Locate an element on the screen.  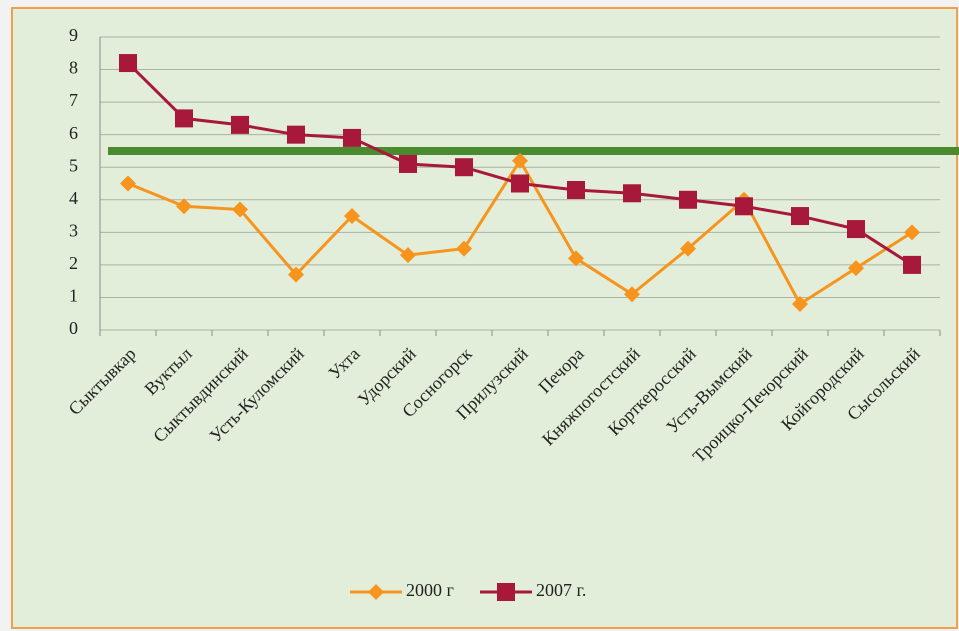
y-tick-label: 7 is located at coordinates (73, 100).